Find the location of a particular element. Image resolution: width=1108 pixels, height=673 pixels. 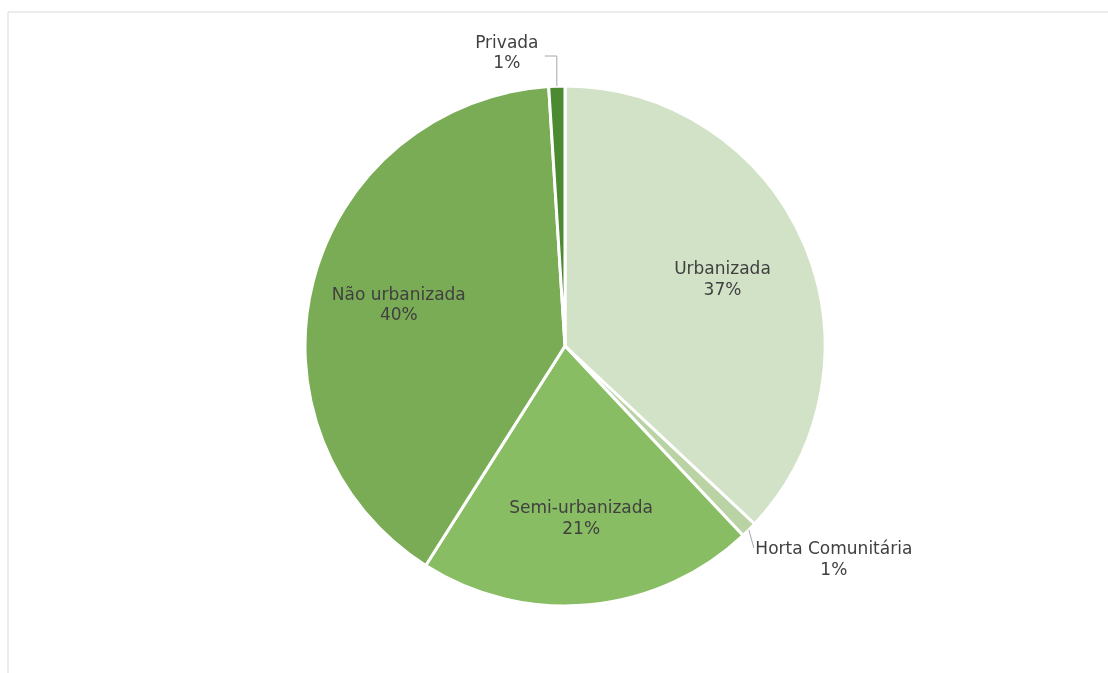

slice-label: Privada is located at coordinates (507, 41).